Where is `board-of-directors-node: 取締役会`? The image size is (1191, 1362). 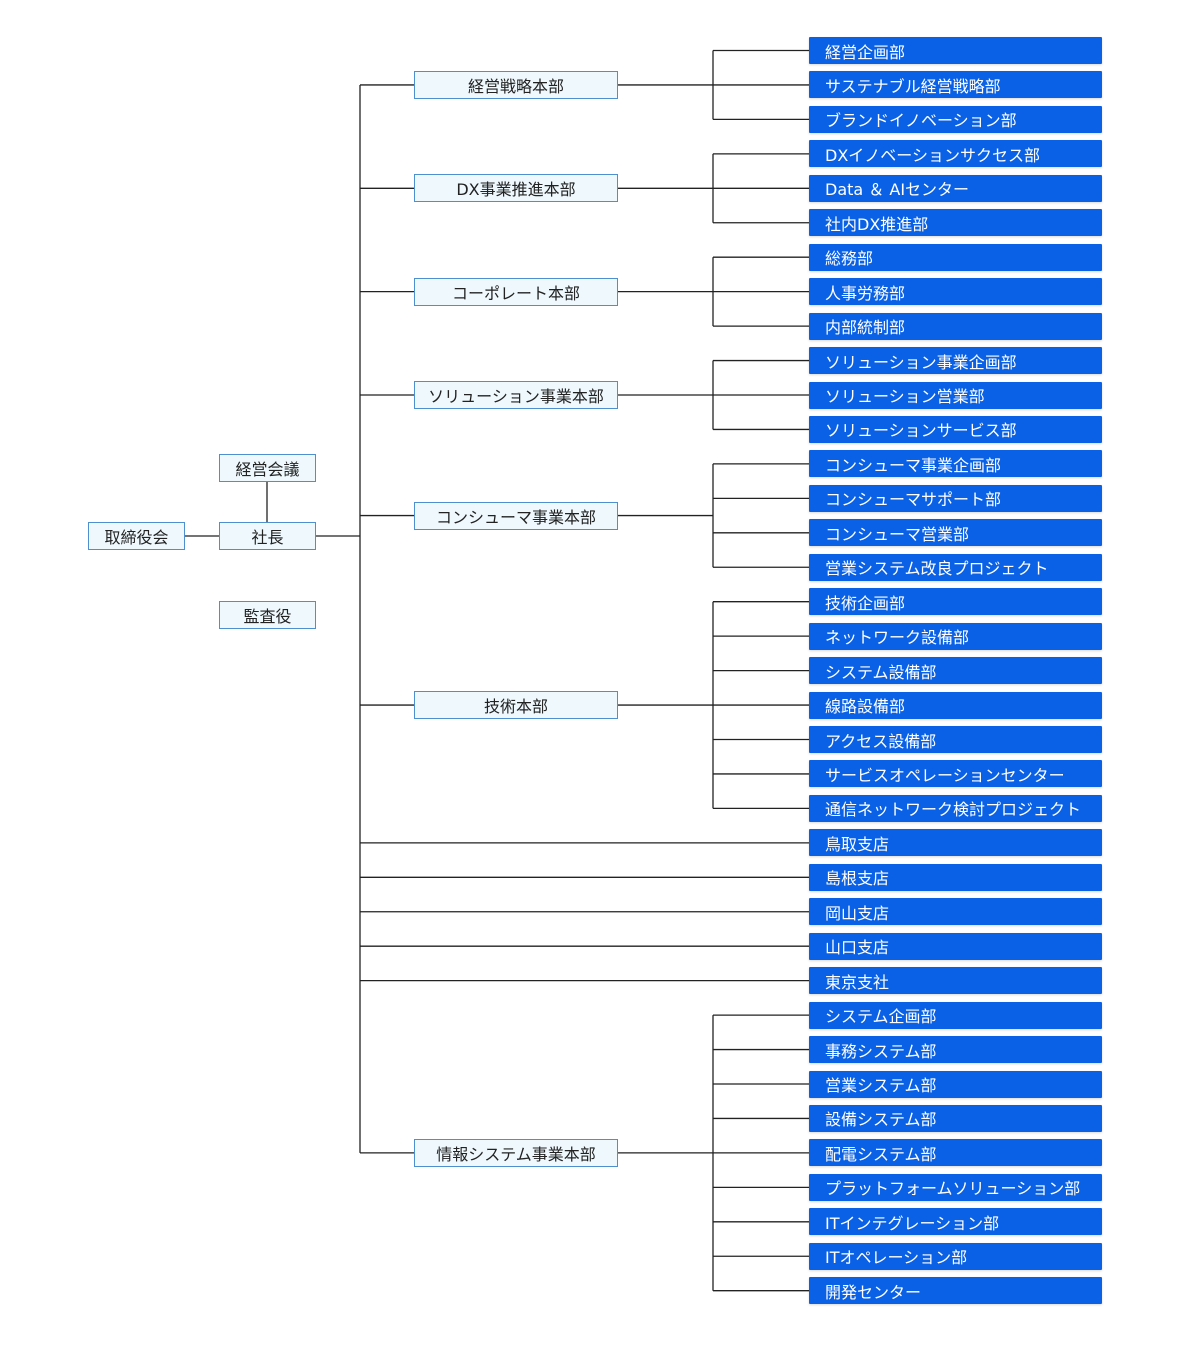 board-of-directors-node: 取締役会 is located at coordinates (136, 536).